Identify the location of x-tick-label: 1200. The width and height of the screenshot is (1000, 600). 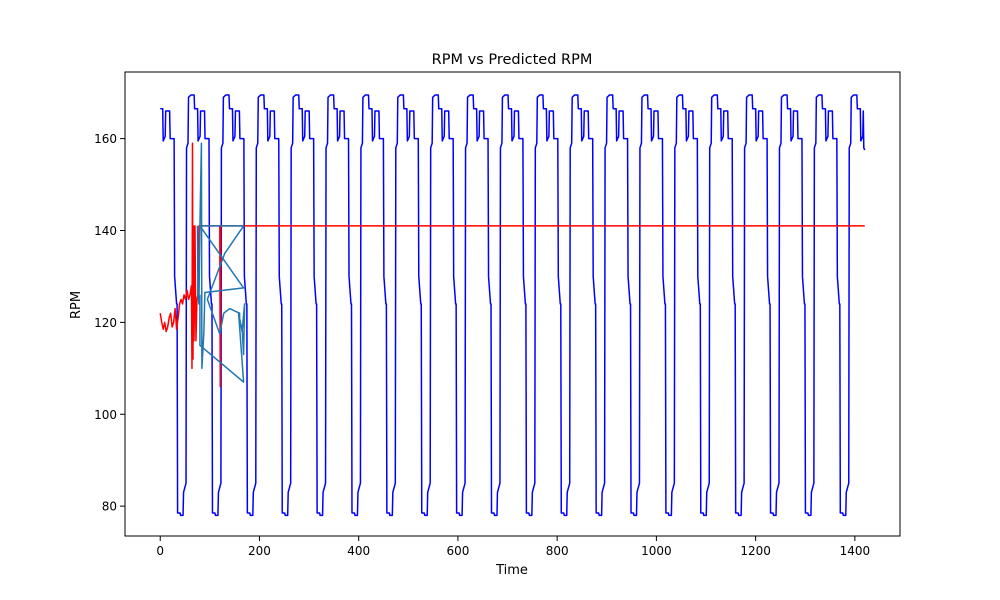
(755, 551).